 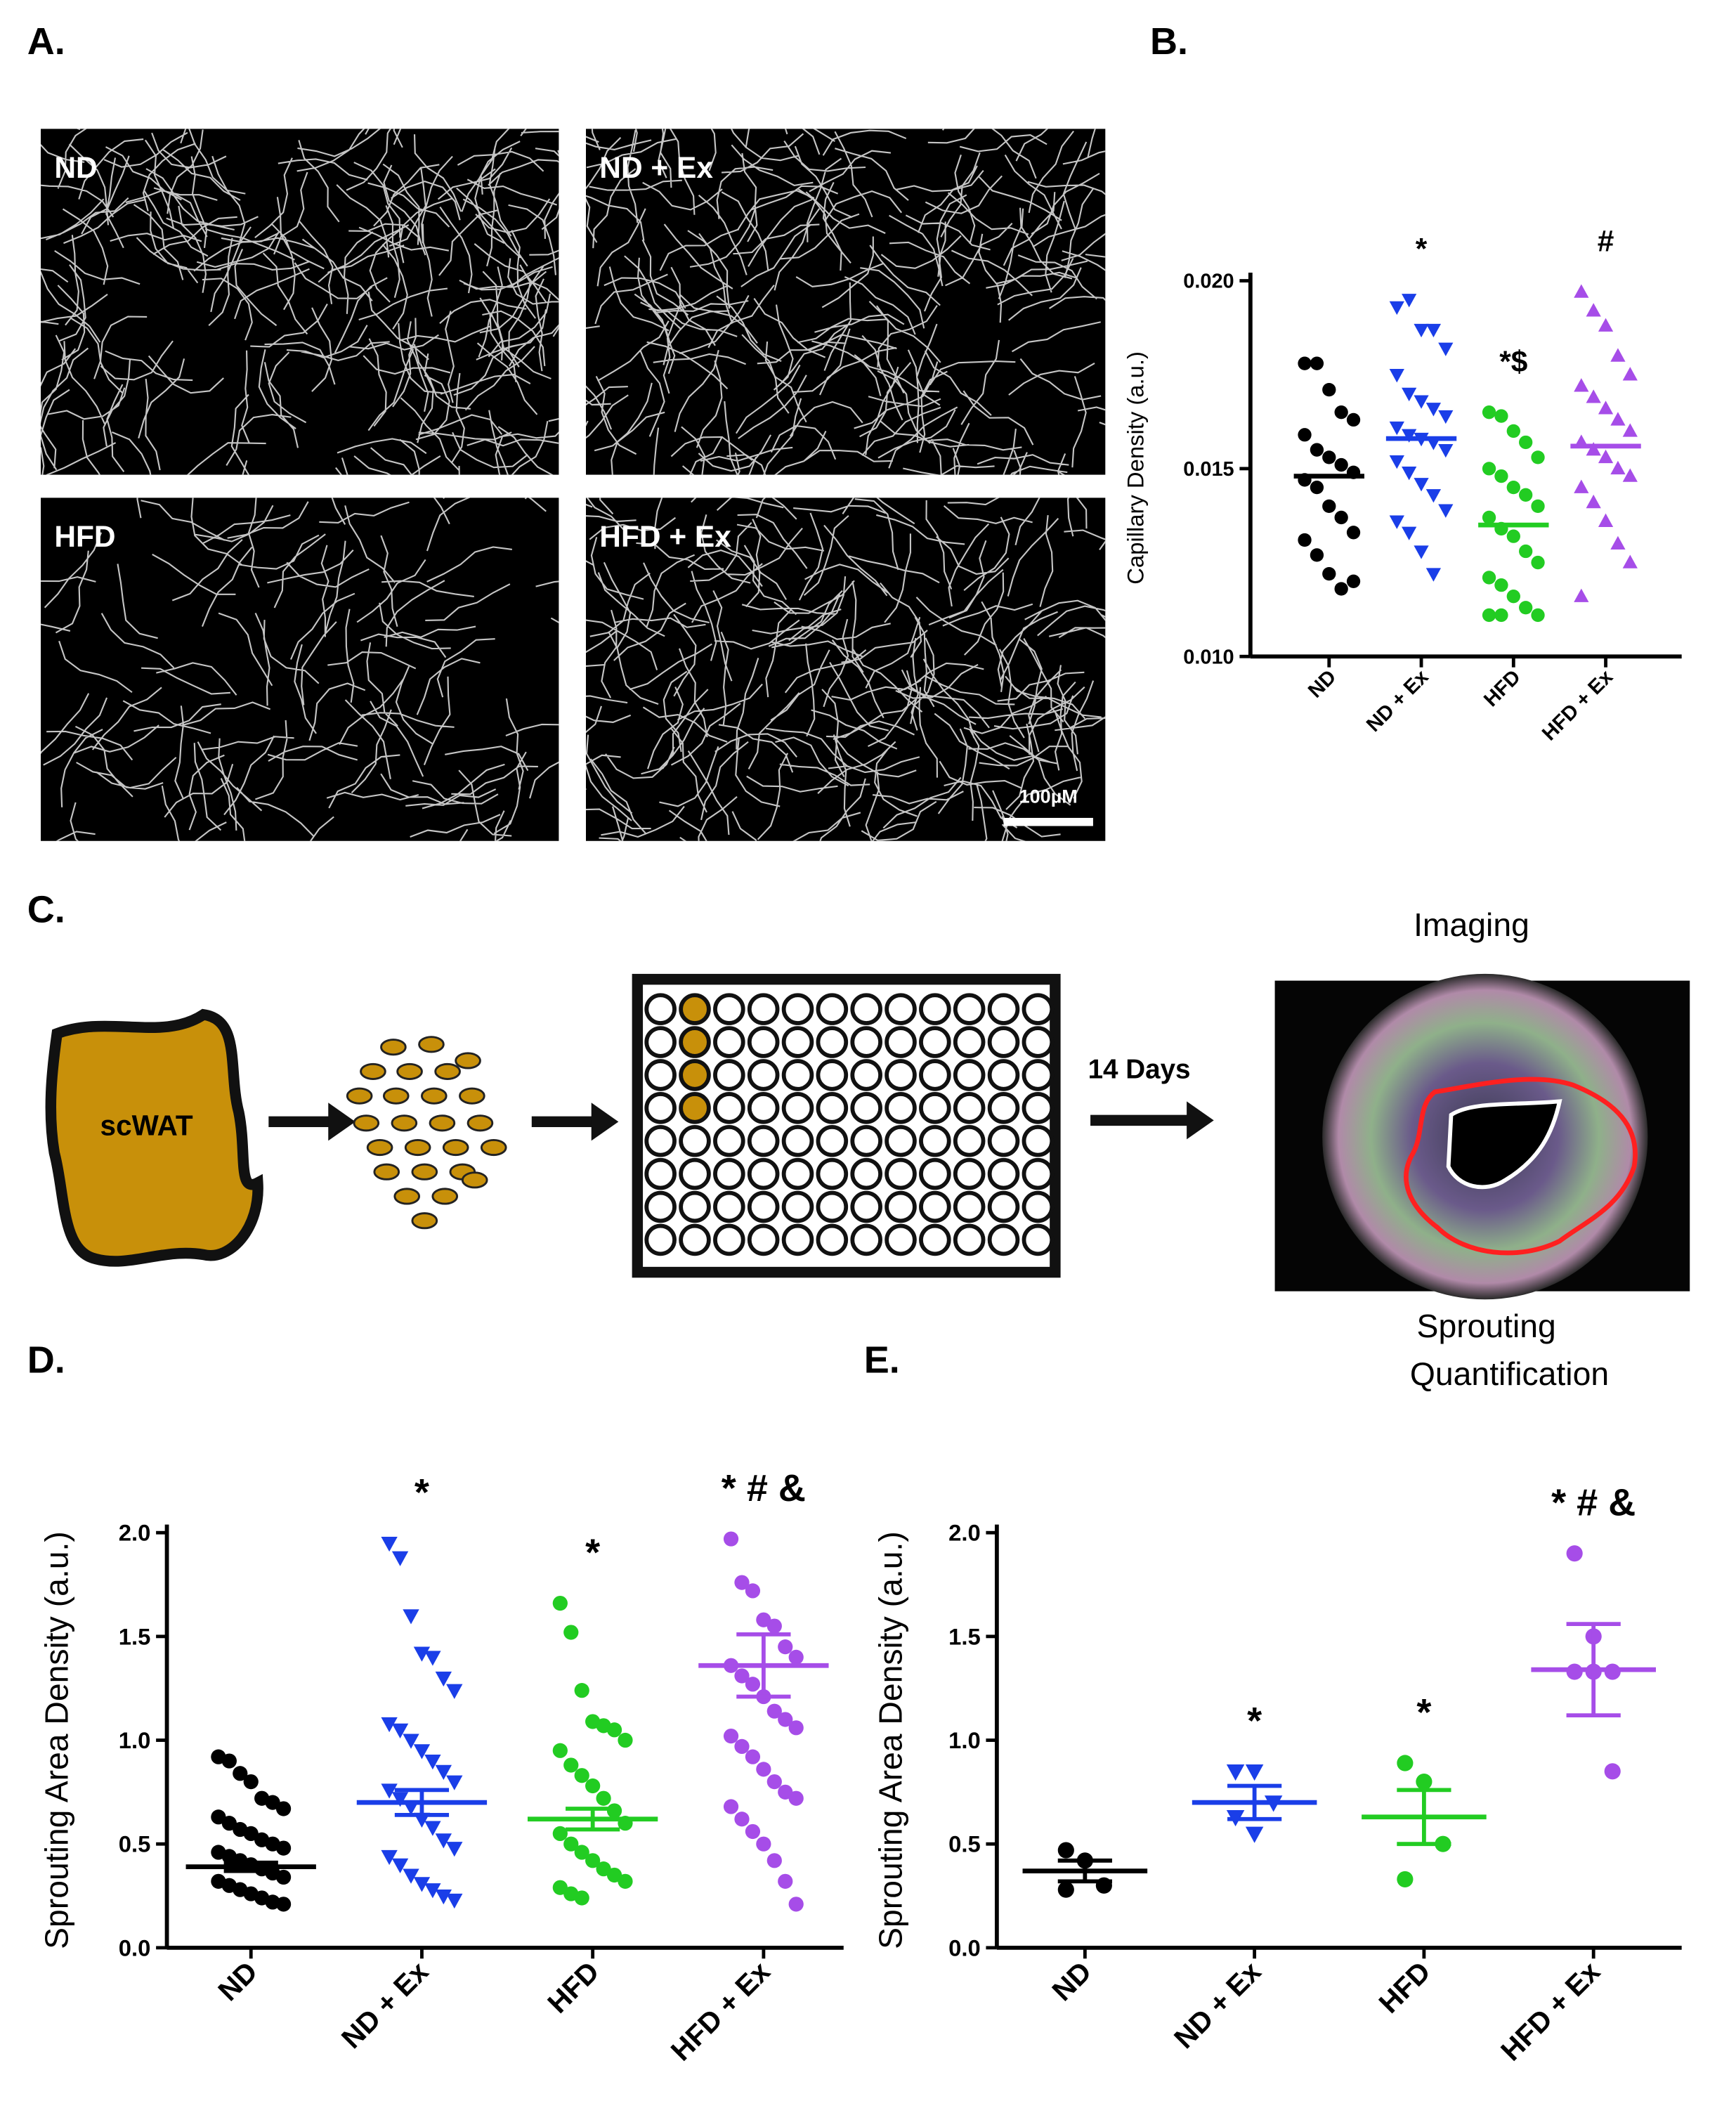 What do you see at coordinates (1486, 1326) in the screenshot?
I see `quantification-label: Sprouting` at bounding box center [1486, 1326].